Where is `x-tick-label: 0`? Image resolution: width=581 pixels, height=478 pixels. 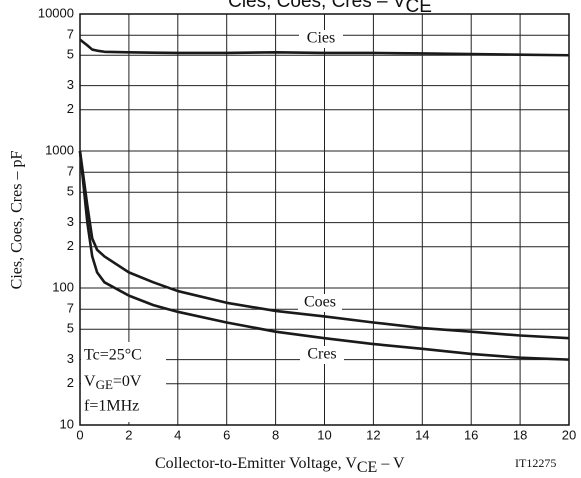 x-tick-label: 0 is located at coordinates (79, 434).